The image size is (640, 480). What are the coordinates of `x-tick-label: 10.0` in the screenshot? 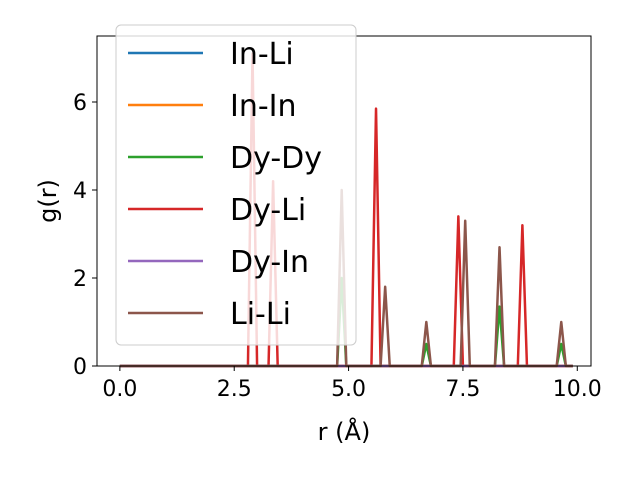 It's located at (577, 389).